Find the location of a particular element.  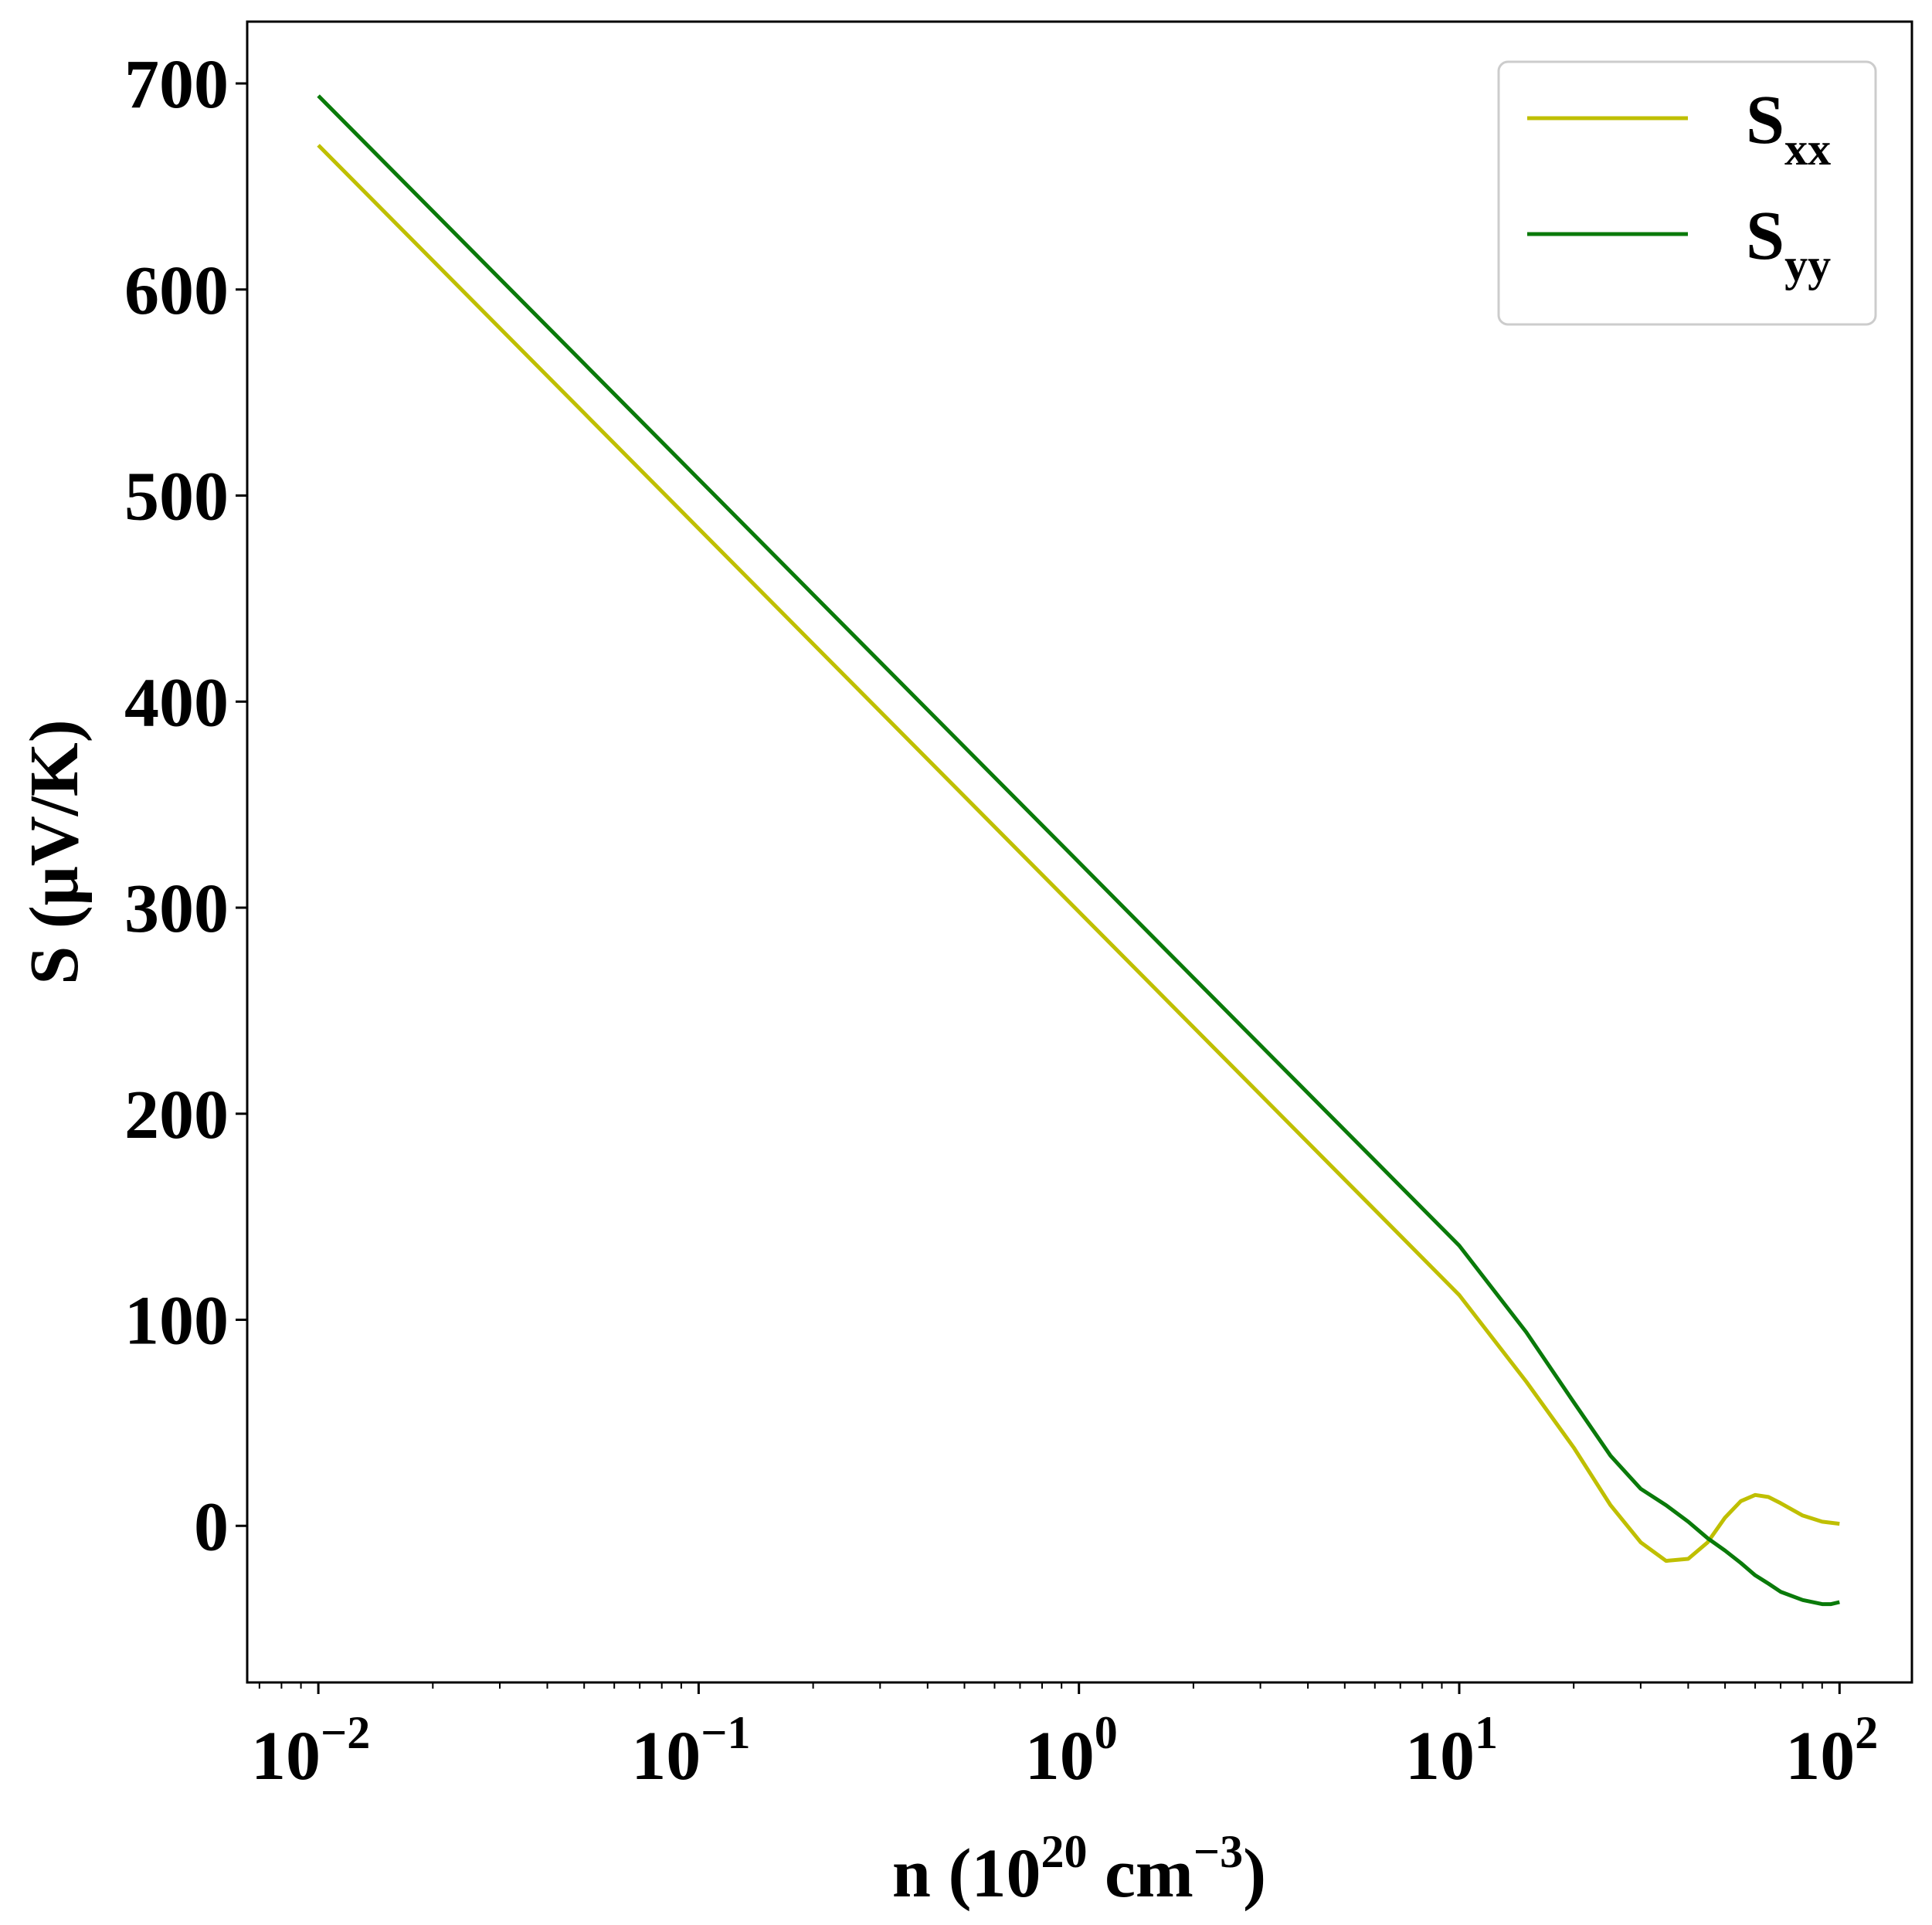

legend-box is located at coordinates (1687, 193).